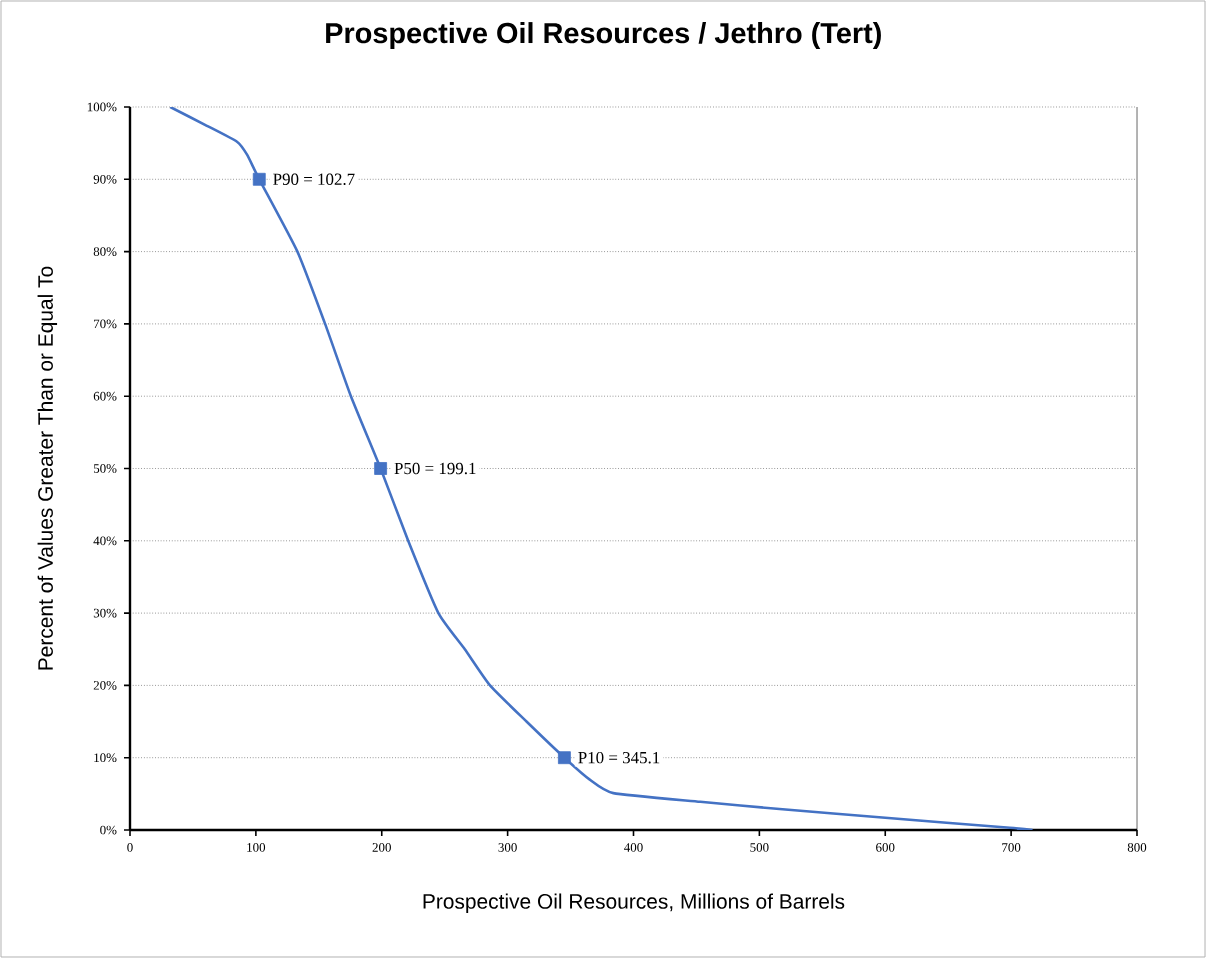 This screenshot has width=1206, height=958. I want to click on x-tick-label: 400, so click(633, 847).